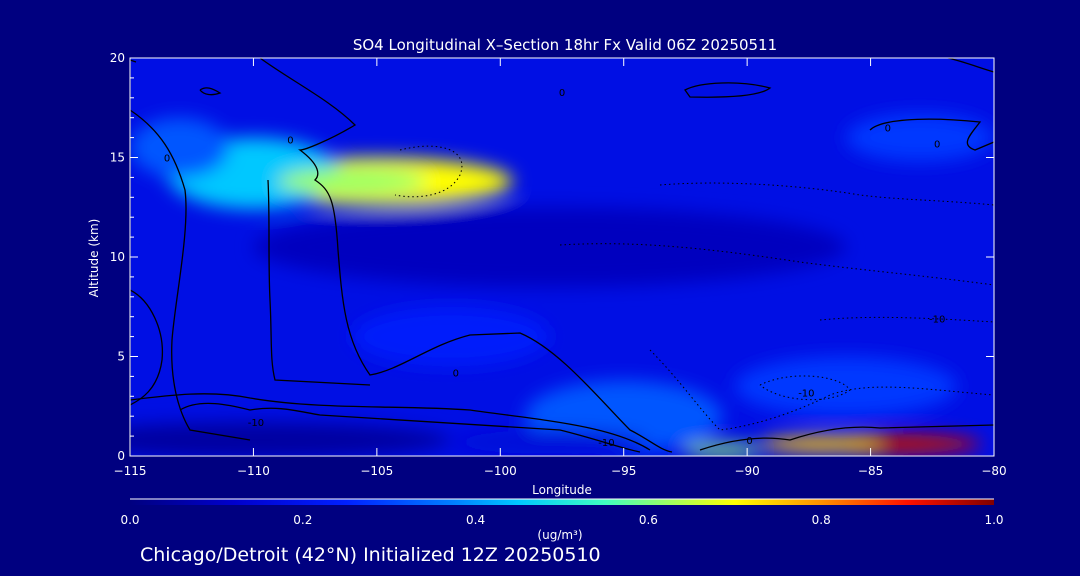  What do you see at coordinates (376, 471) in the screenshot?
I see `x-tick-label: −105` at bounding box center [376, 471].